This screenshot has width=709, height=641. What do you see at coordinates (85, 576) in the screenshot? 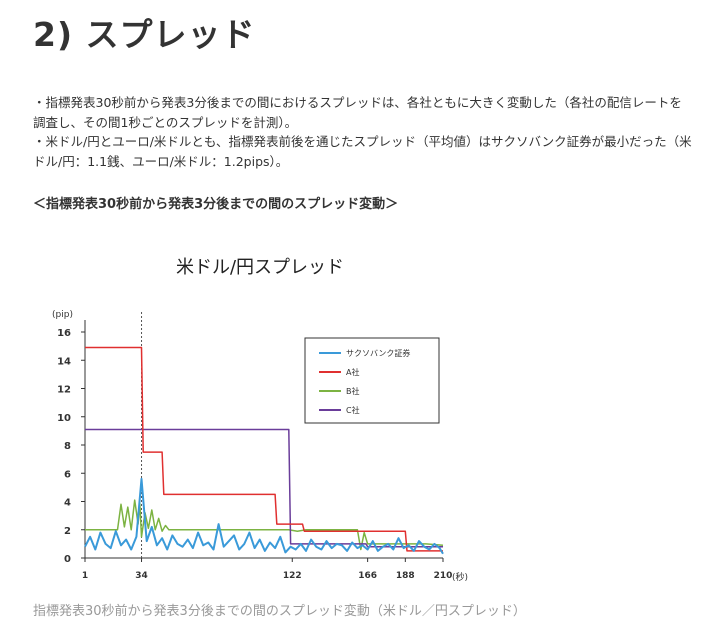
I see `x-tick-label: 1` at bounding box center [85, 576].